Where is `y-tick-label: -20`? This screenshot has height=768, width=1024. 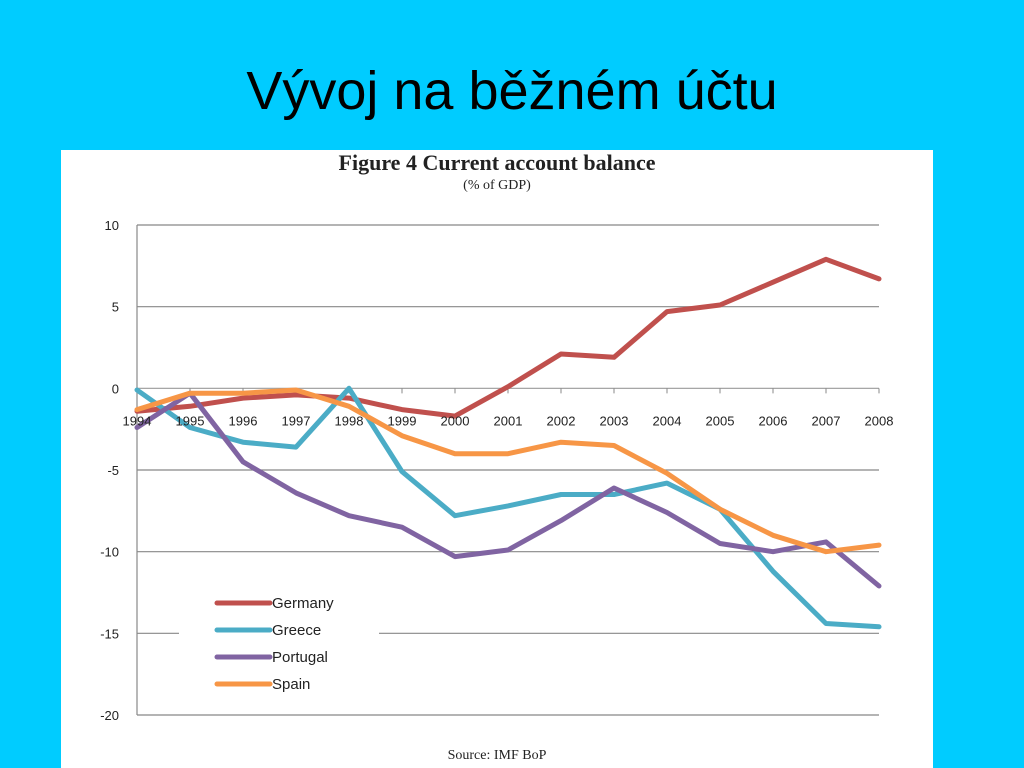 y-tick-label: -20 is located at coordinates (109, 715).